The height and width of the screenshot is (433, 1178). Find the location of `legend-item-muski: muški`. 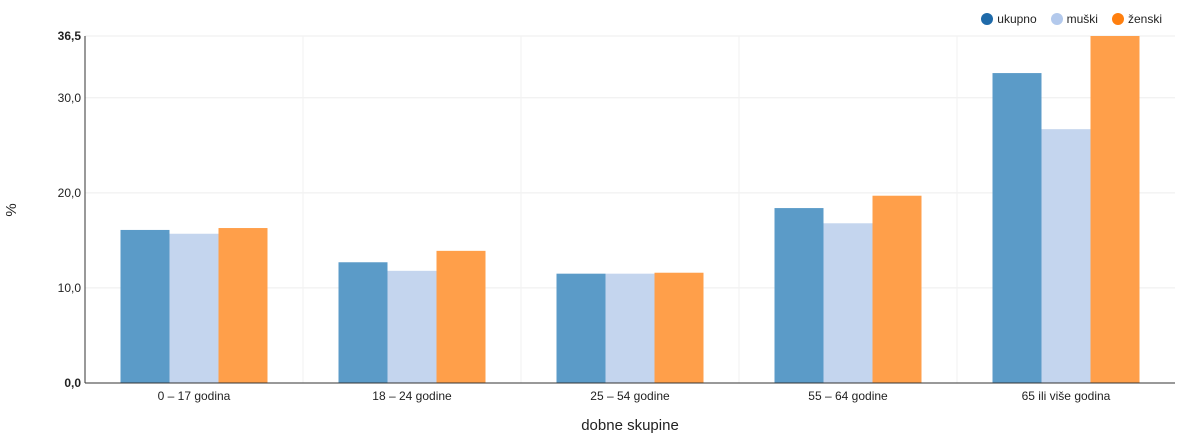

legend-item-muski: muški is located at coordinates (1074, 19).